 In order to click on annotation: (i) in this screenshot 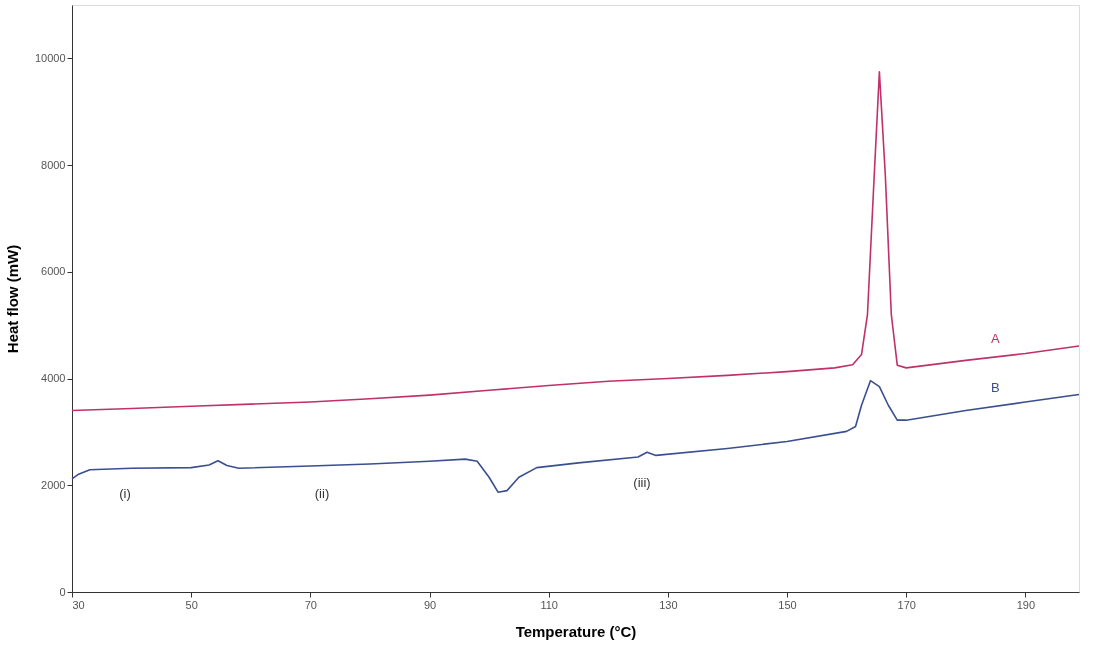, I will do `click(125, 493)`.